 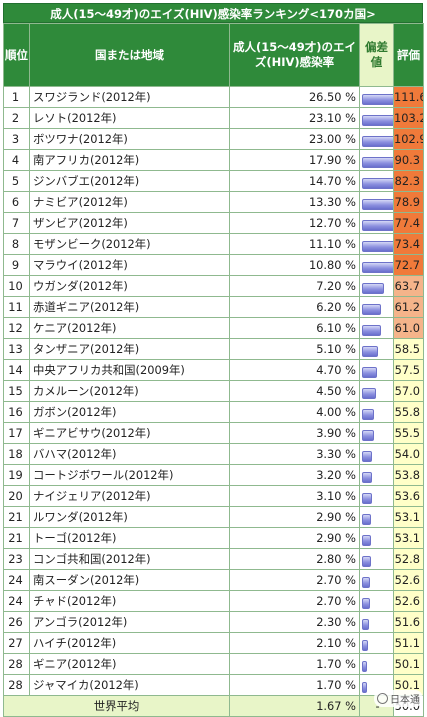 What do you see at coordinates (294, 412) in the screenshot?
I see `rate-cell: 4.00 %` at bounding box center [294, 412].